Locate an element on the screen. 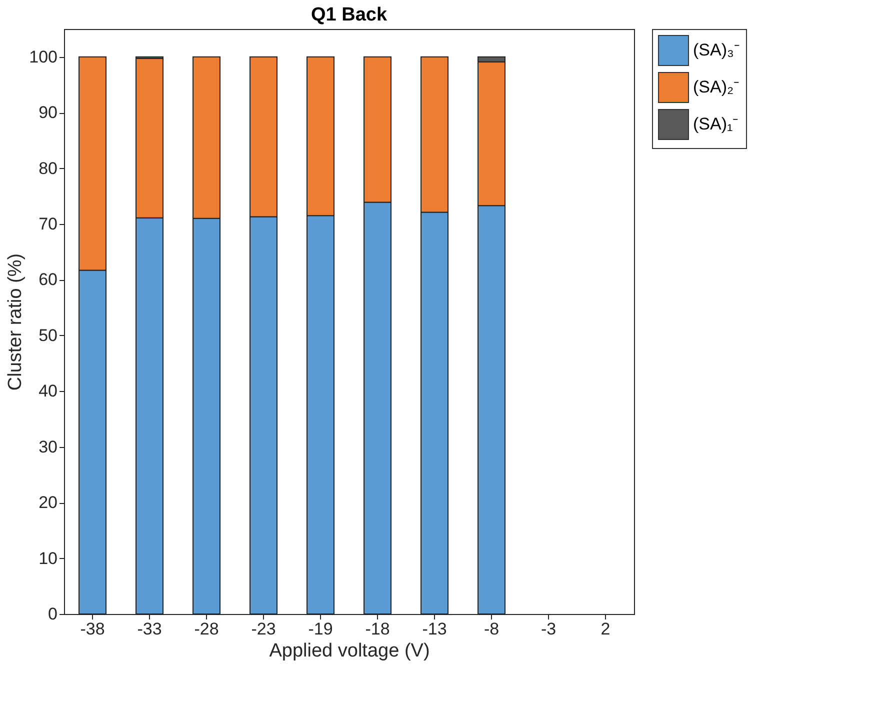  legend-label: (SA)₁⁻ is located at coordinates (716, 124).